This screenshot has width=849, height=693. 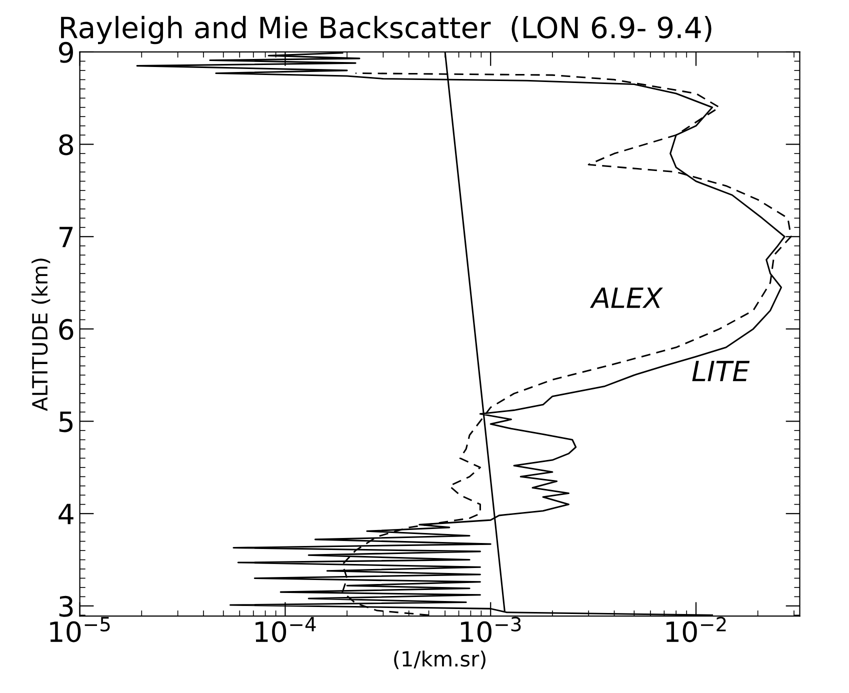 What do you see at coordinates (626, 298) in the screenshot?
I see `series-label: ALEX` at bounding box center [626, 298].